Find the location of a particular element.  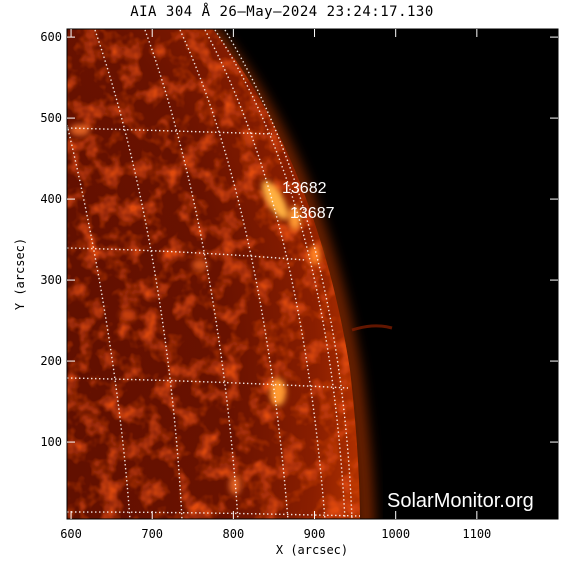

watermark-text: SolarMonitor.org is located at coordinates (460, 501).